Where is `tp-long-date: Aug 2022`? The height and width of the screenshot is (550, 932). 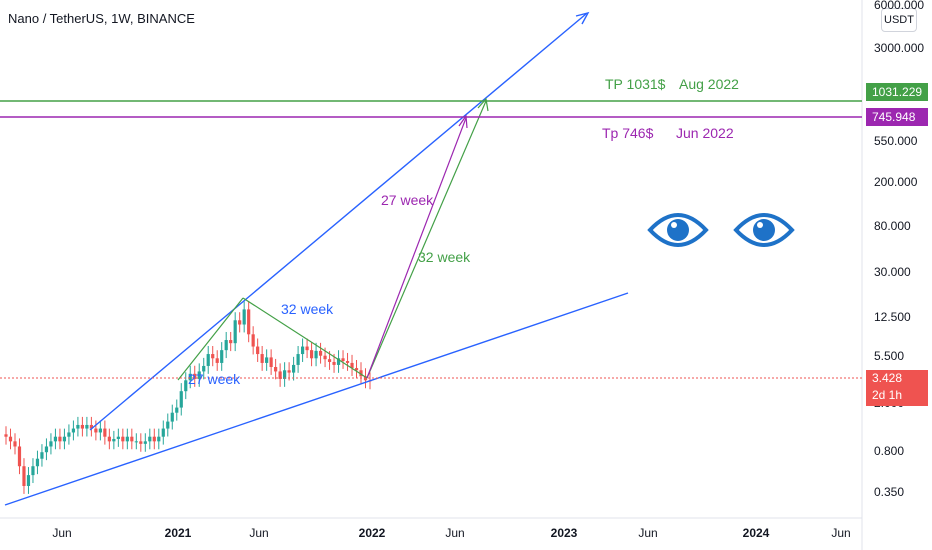
tp-long-date: Aug 2022 is located at coordinates (709, 84).